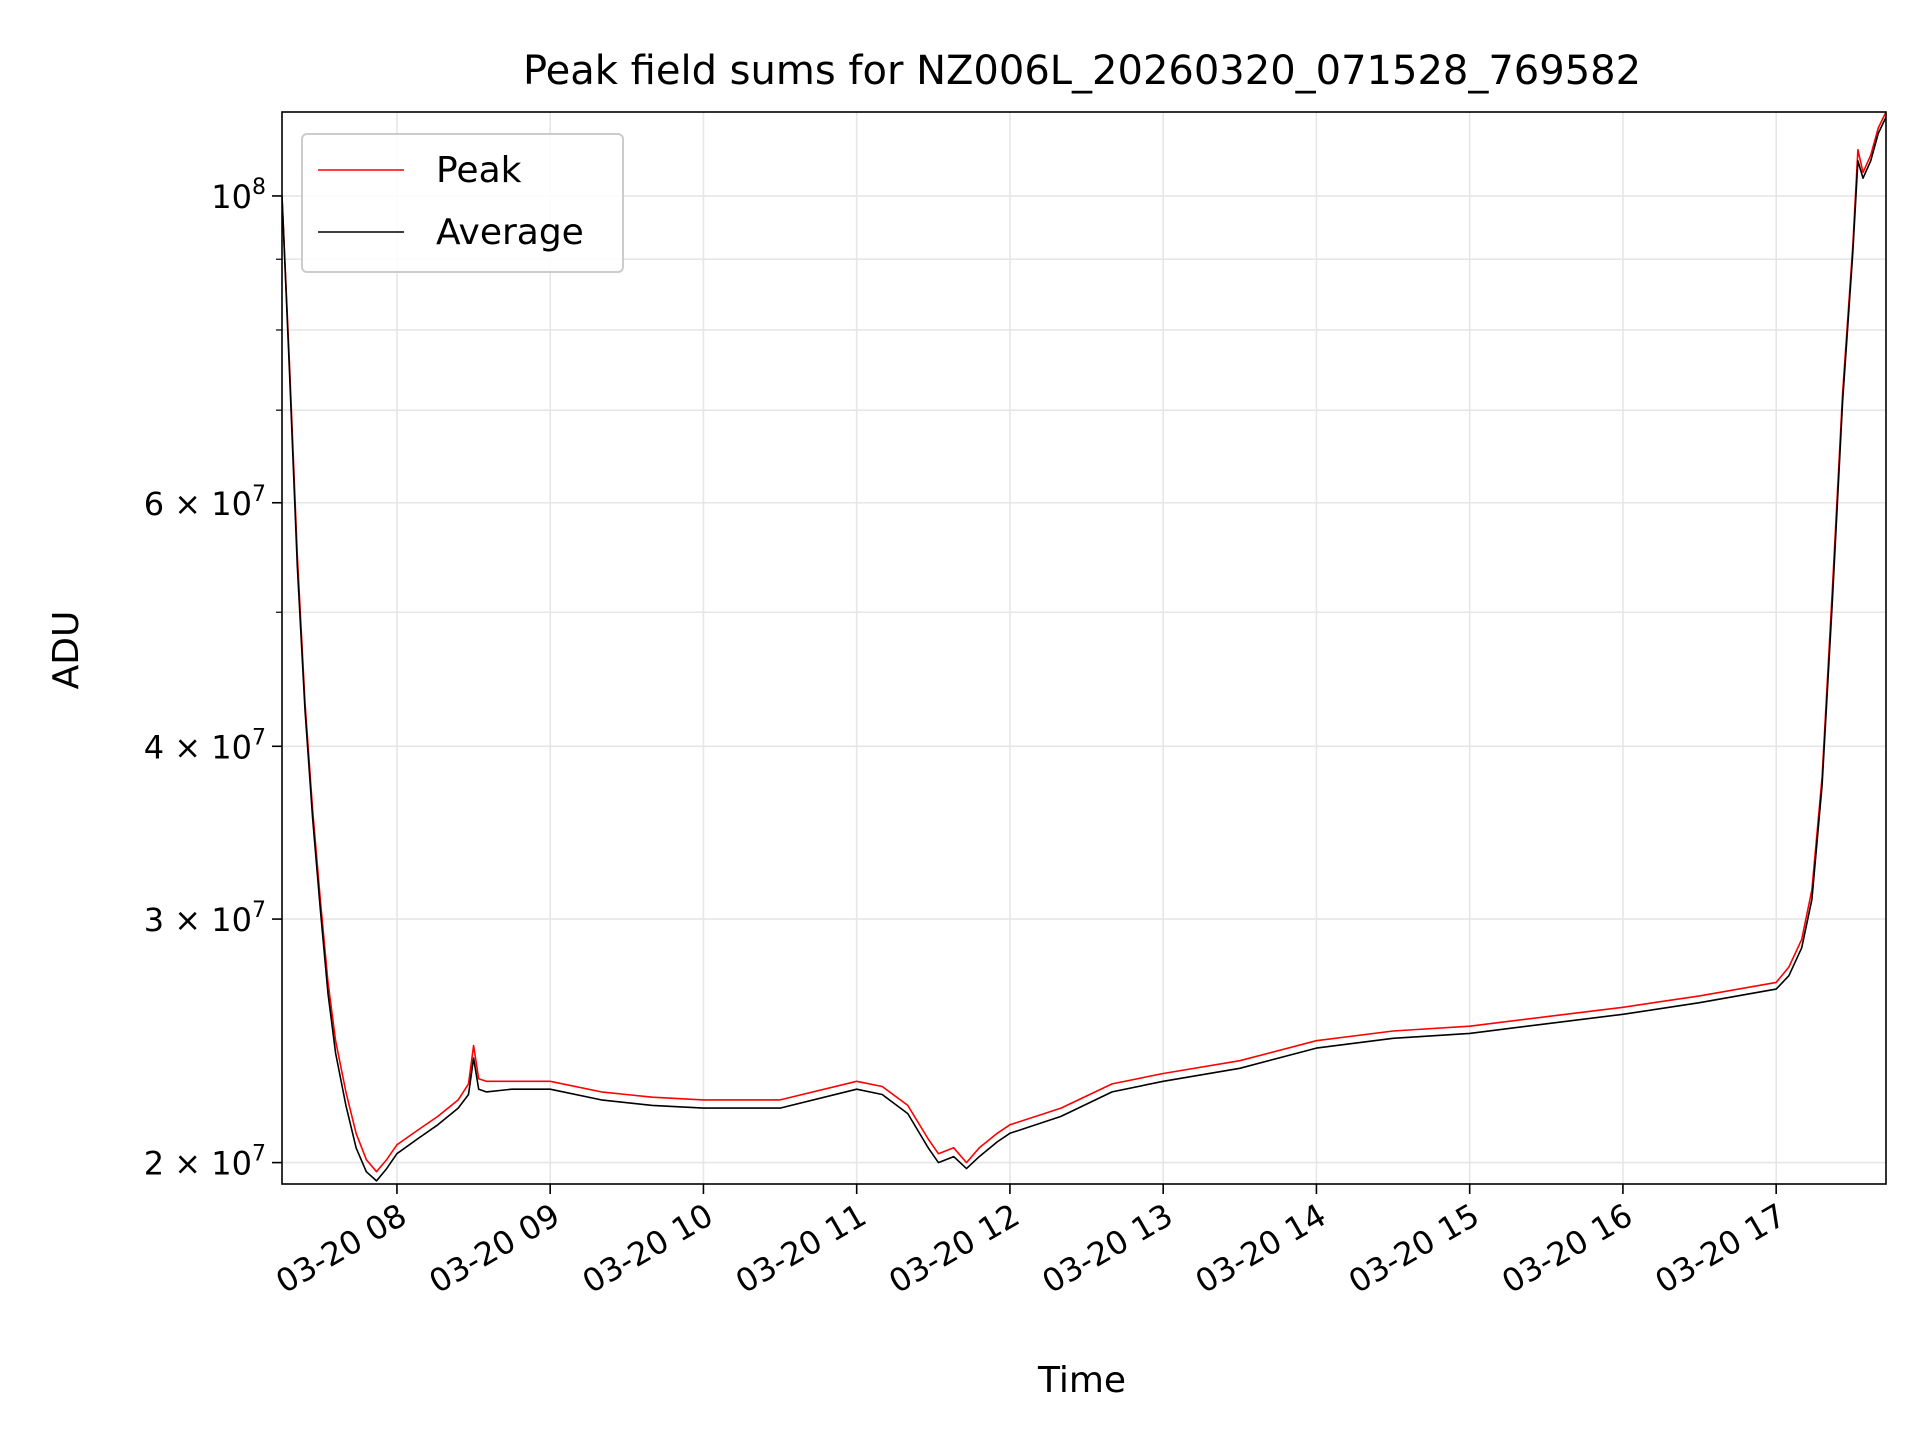 This screenshot has height=1440, width=1920. What do you see at coordinates (205, 502) in the screenshot?
I see `y-tick-label: 6 × 107` at bounding box center [205, 502].